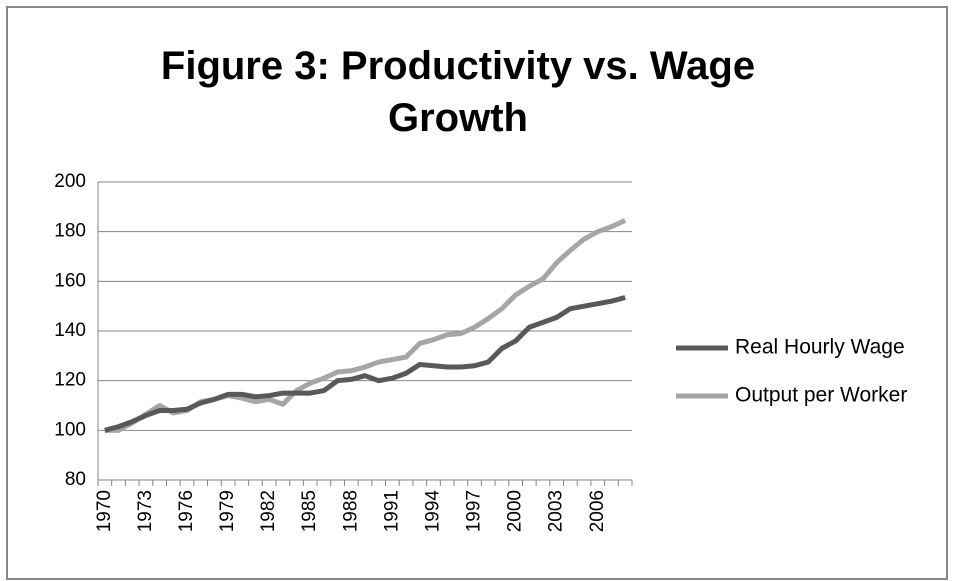  What do you see at coordinates (70, 380) in the screenshot?
I see `y-tick-label: 120` at bounding box center [70, 380].